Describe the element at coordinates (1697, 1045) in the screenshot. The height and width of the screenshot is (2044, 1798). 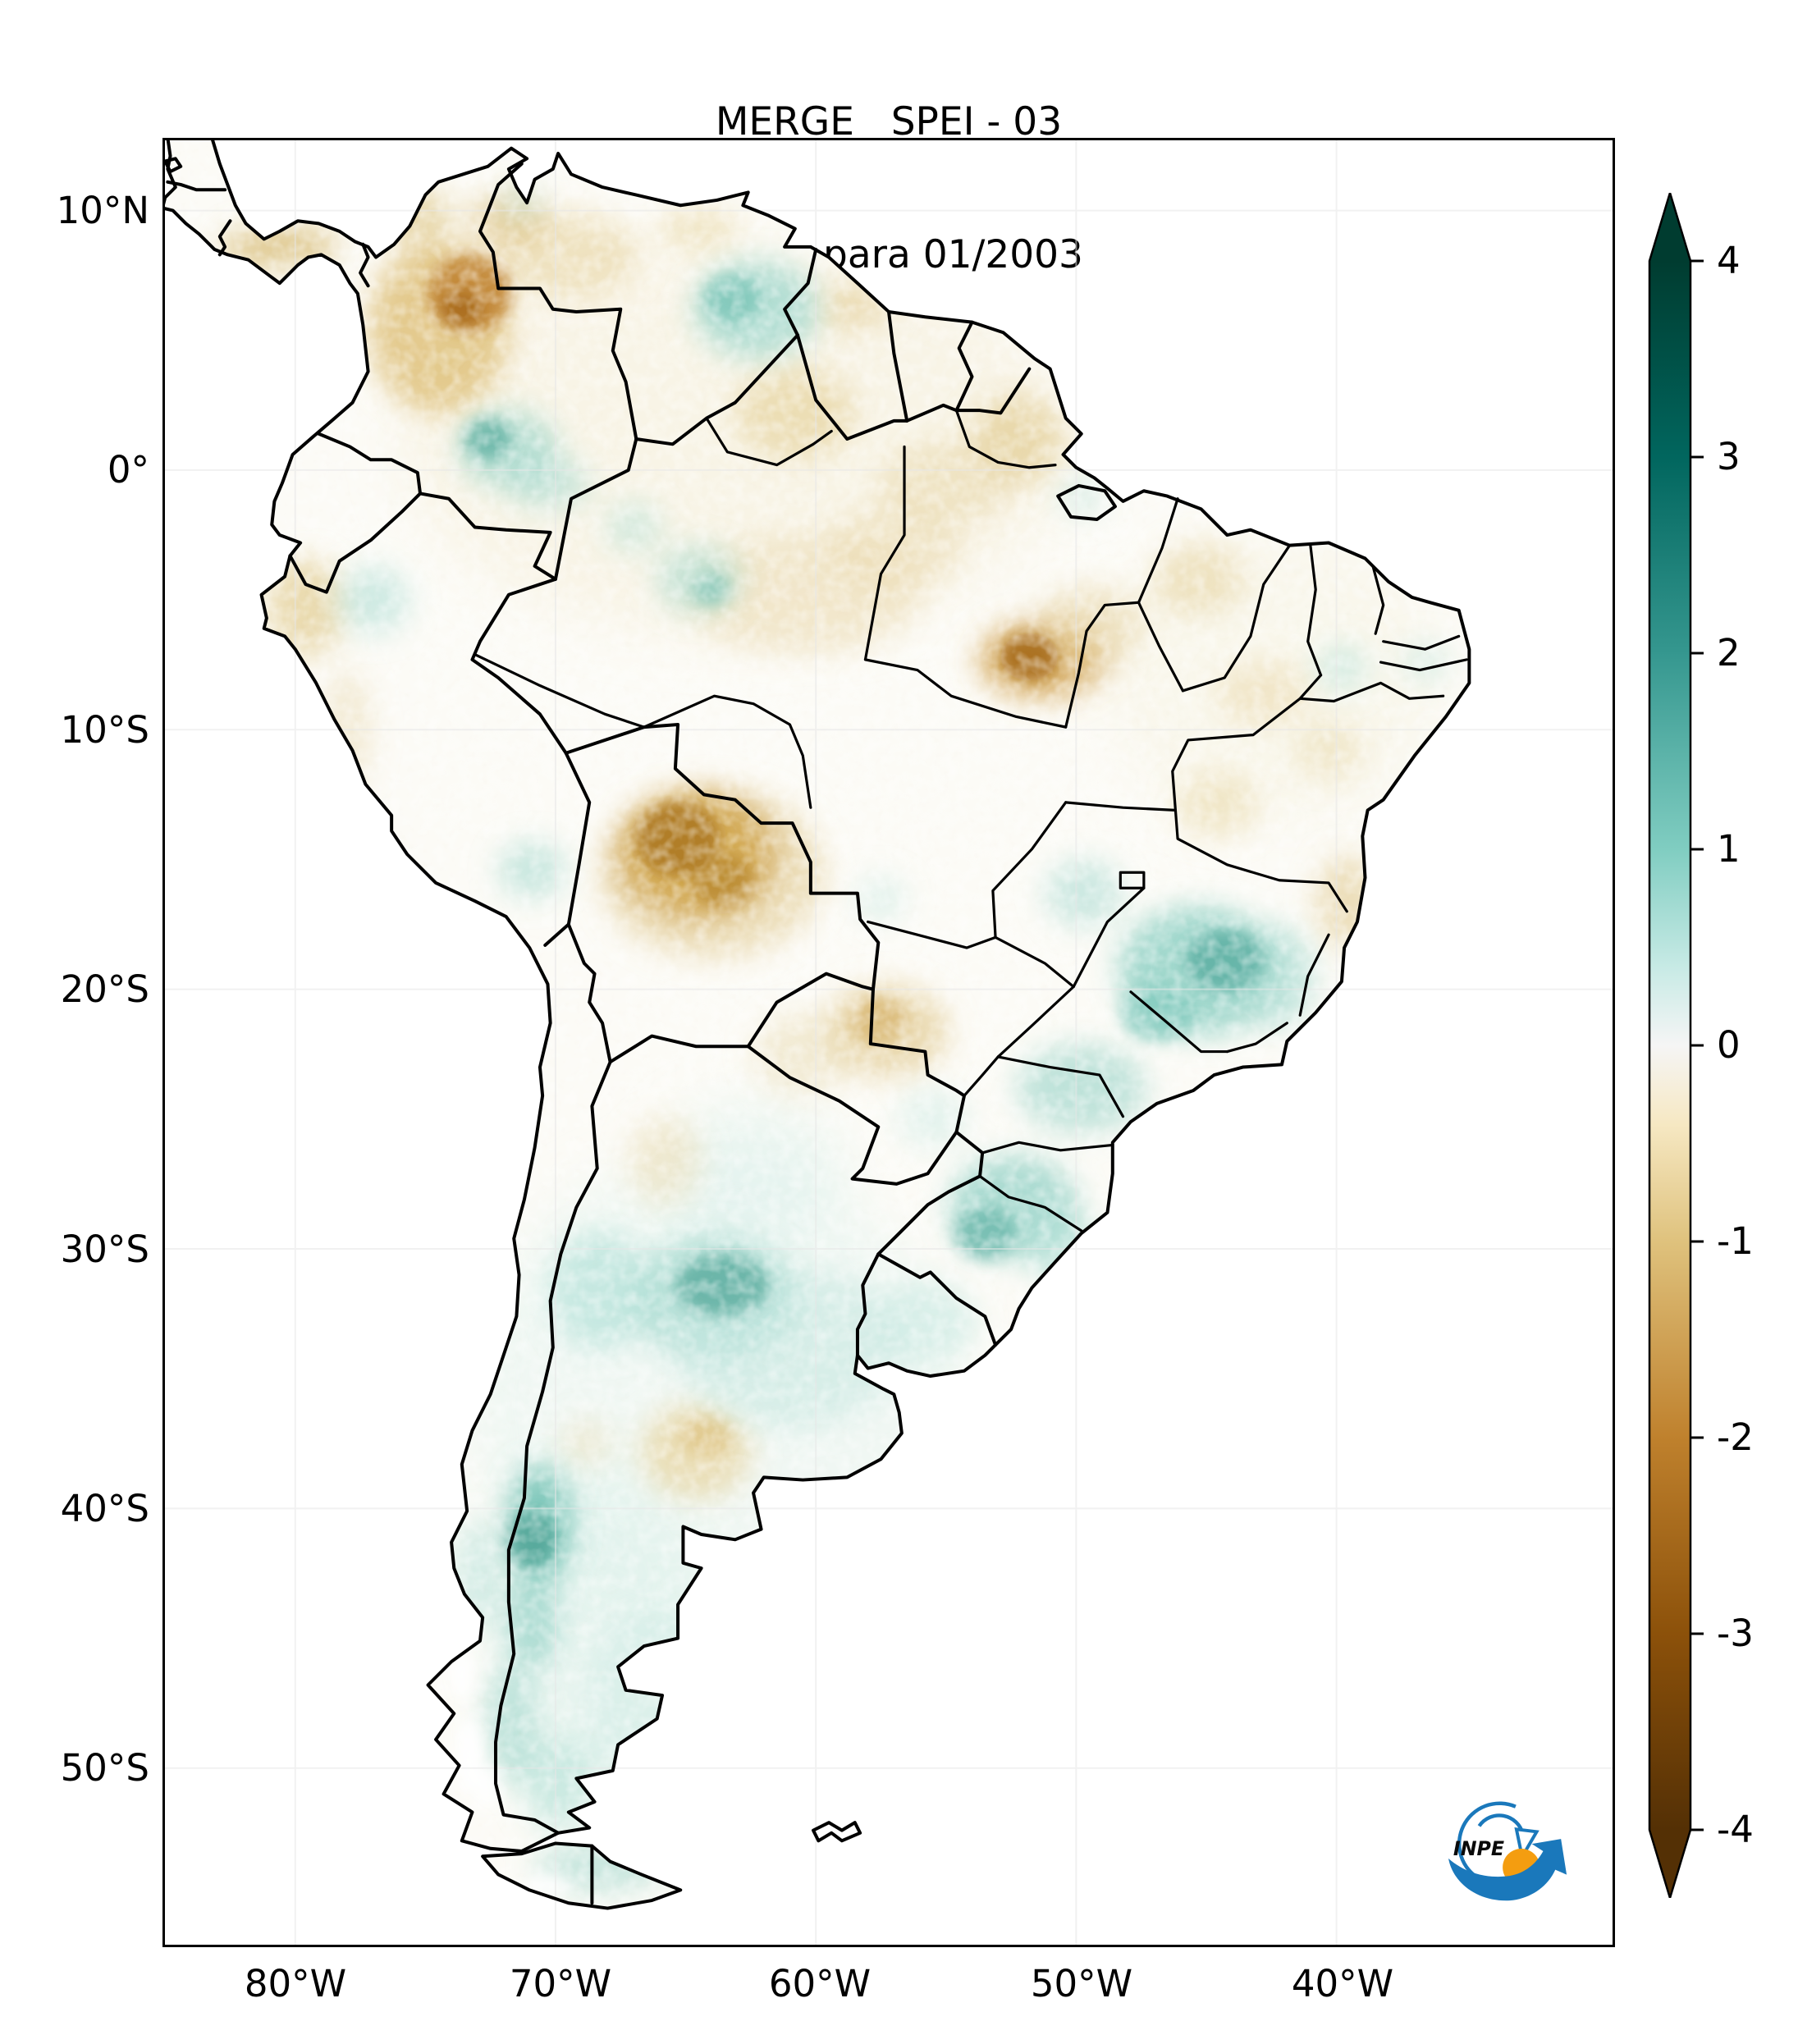
I see `colorbar-ticks` at that location.